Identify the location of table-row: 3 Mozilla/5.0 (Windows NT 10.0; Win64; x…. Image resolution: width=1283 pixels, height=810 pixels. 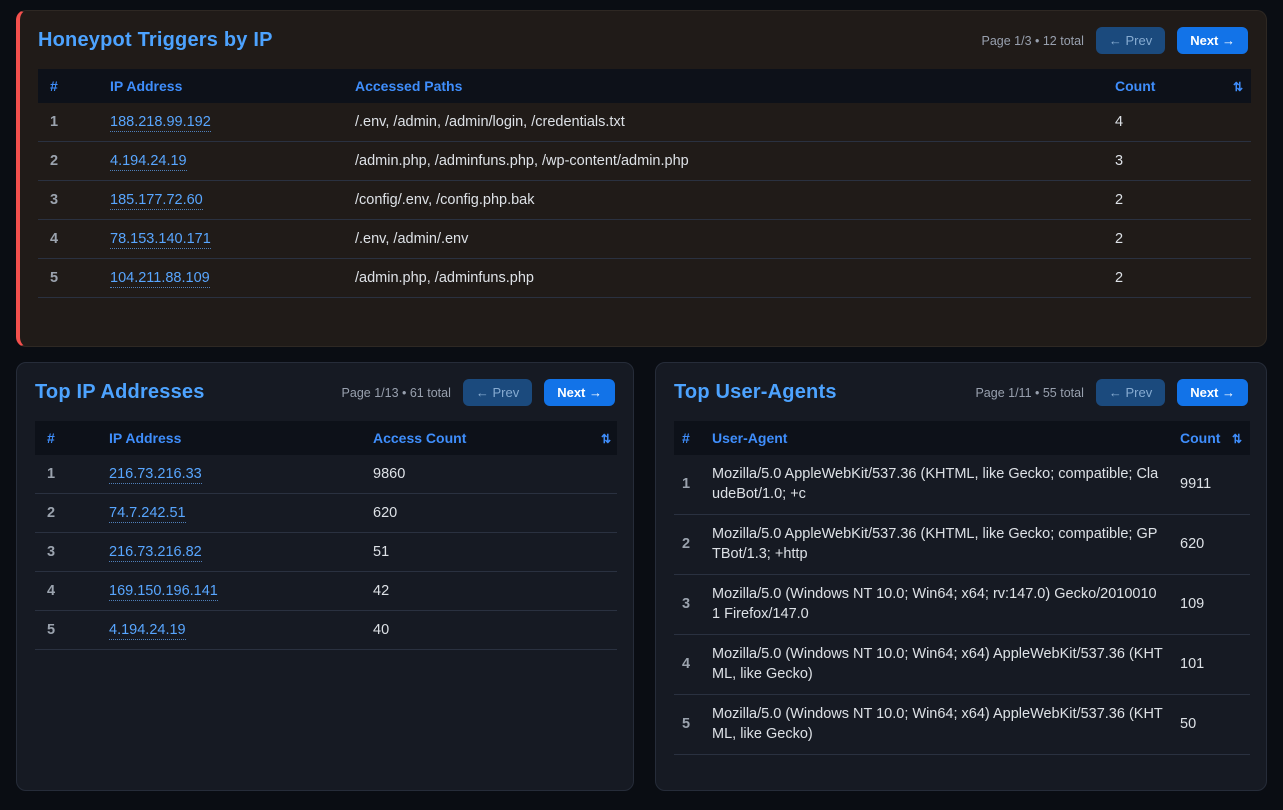
(962, 604).